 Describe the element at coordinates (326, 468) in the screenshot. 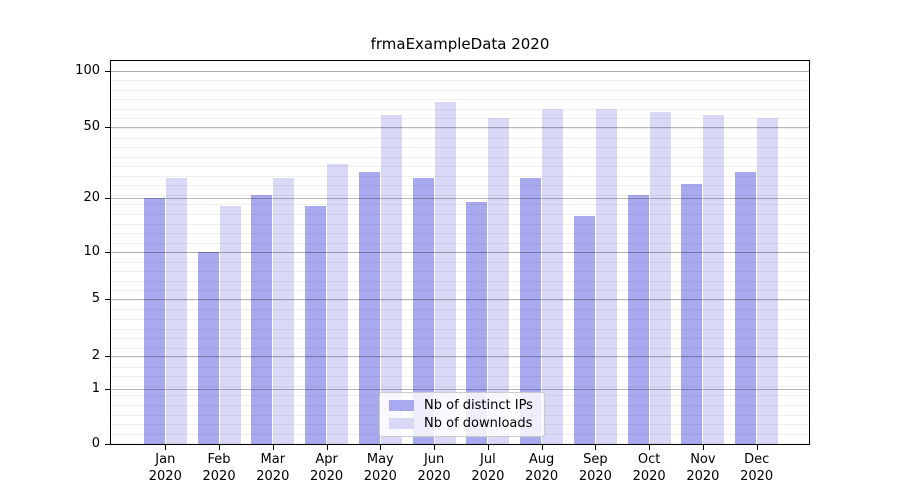

I see `x-tick-label: Apr 2020` at that location.